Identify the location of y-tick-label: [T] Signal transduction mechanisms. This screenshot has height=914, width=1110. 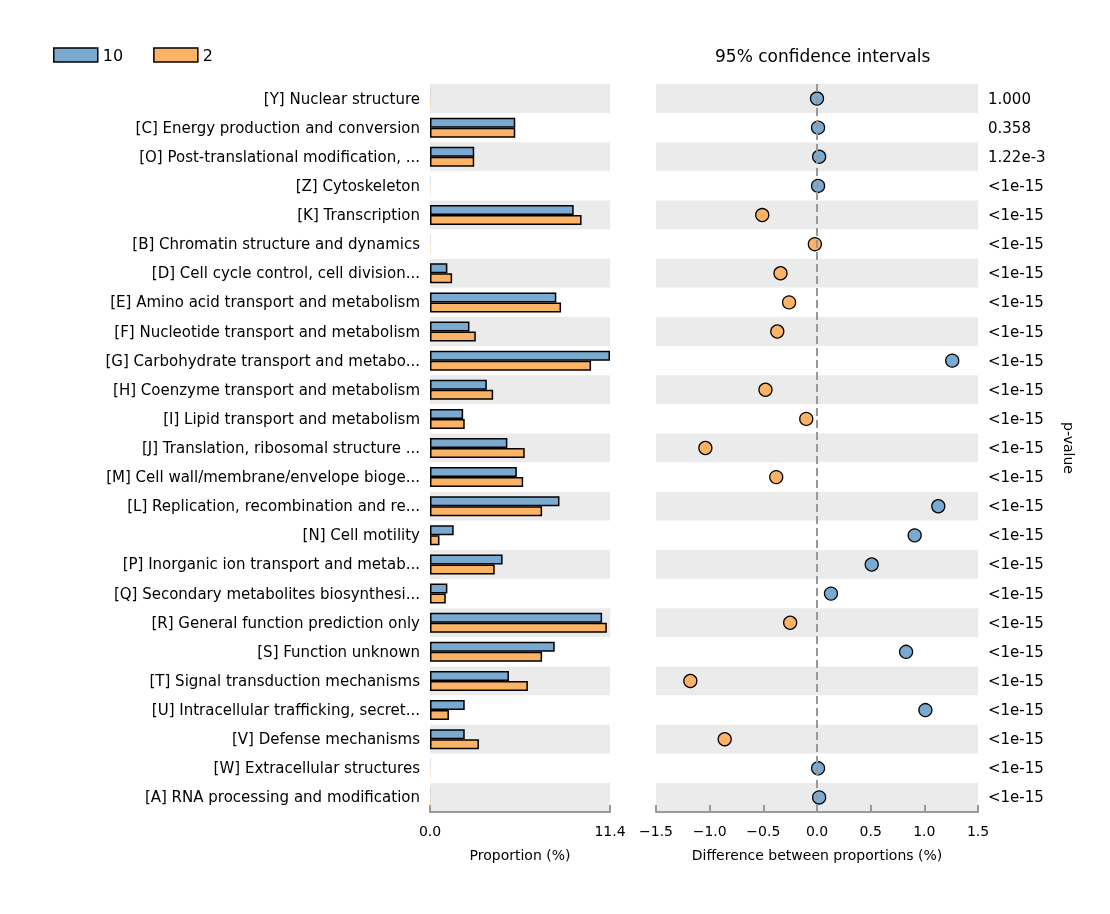
(285, 680).